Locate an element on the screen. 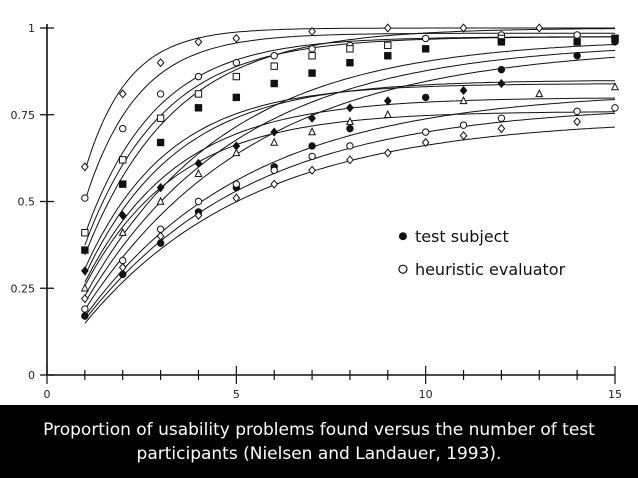  legend-marker-test-subject is located at coordinates (402, 236).